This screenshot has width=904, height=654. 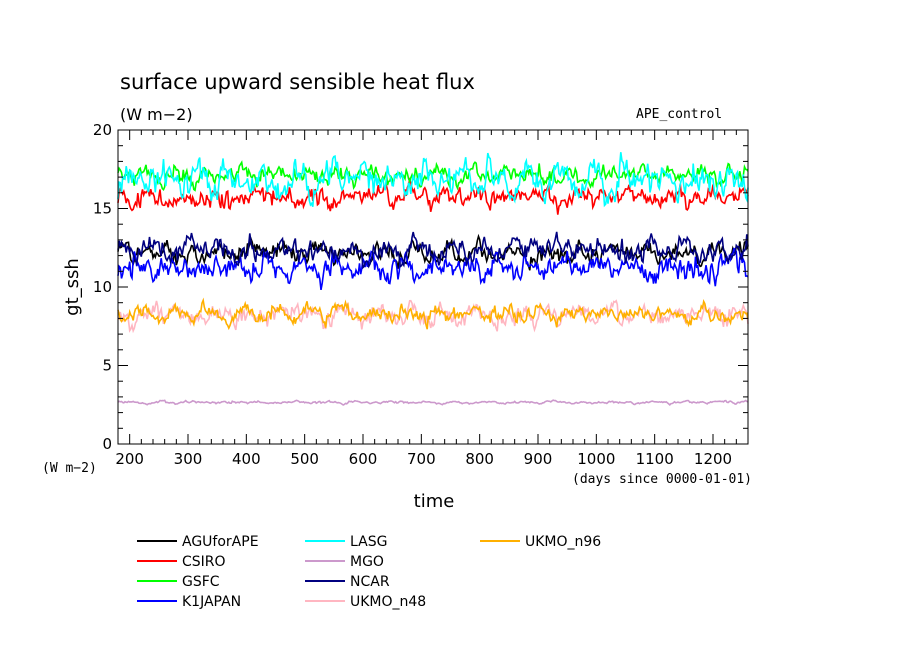 I want to click on chart-units: (W m−2), so click(x=156, y=114).